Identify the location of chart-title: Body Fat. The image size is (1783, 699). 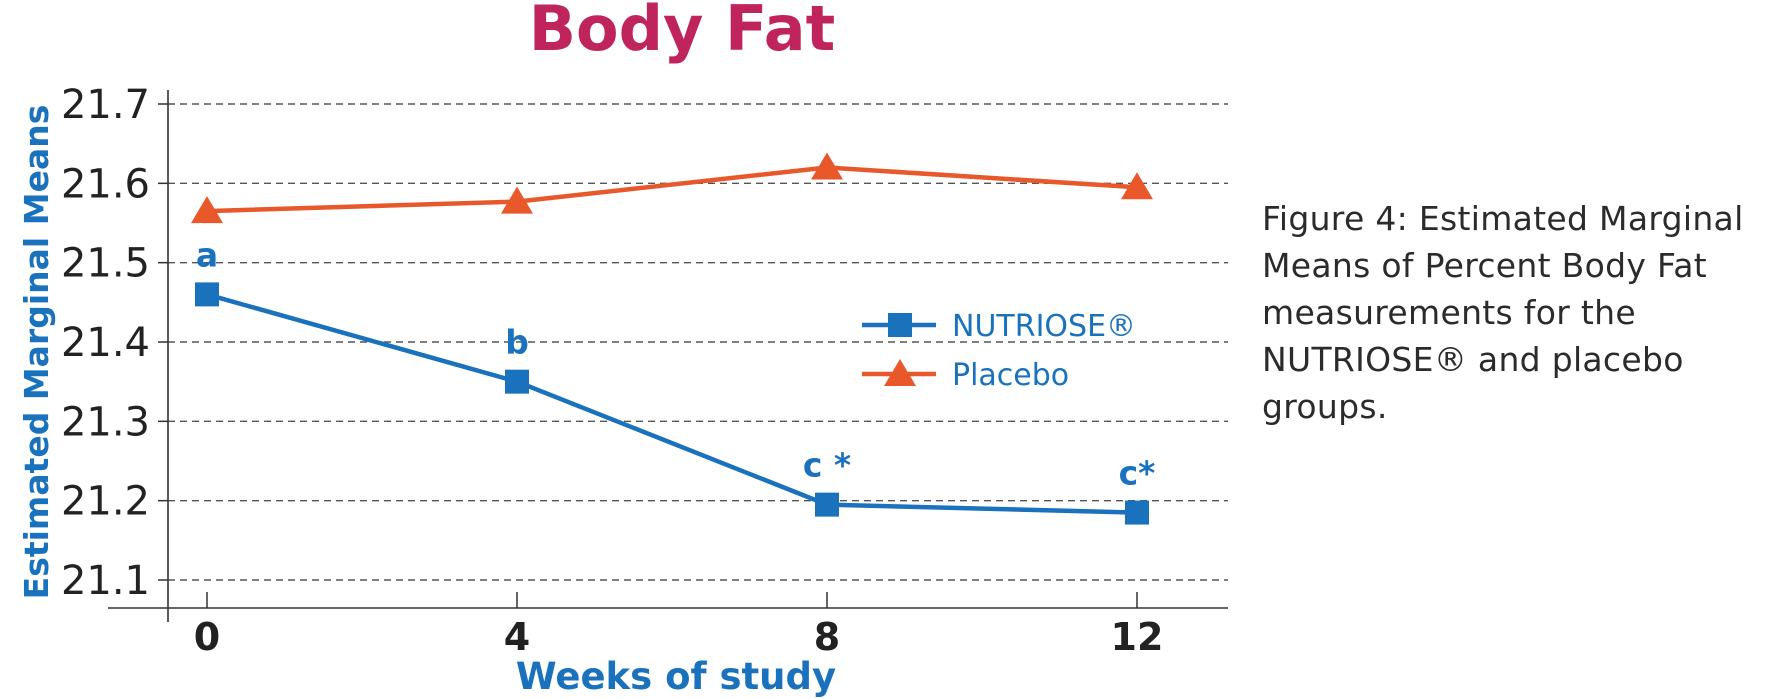
(682, 32).